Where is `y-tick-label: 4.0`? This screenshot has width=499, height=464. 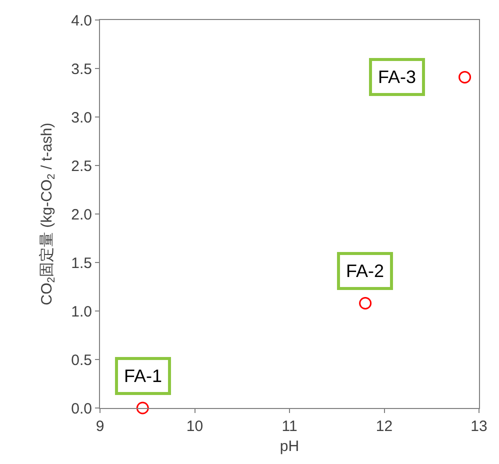
y-tick-label: 4.0 is located at coordinates (81, 21).